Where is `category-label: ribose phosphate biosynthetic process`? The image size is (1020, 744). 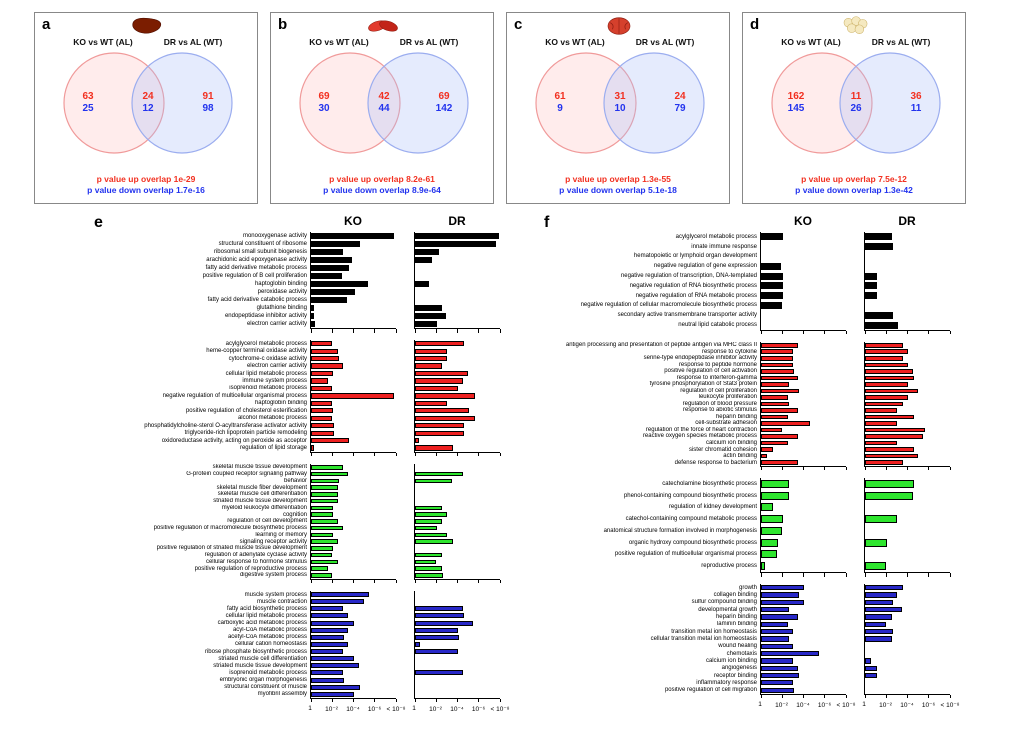 category-label: ribose phosphate biosynthetic process is located at coordinates (255, 651).